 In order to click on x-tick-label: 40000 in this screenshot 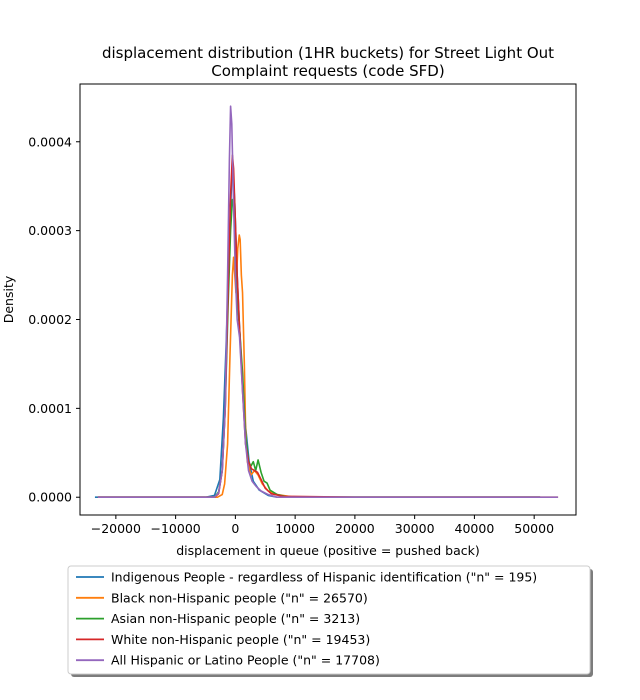, I will do `click(475, 528)`.